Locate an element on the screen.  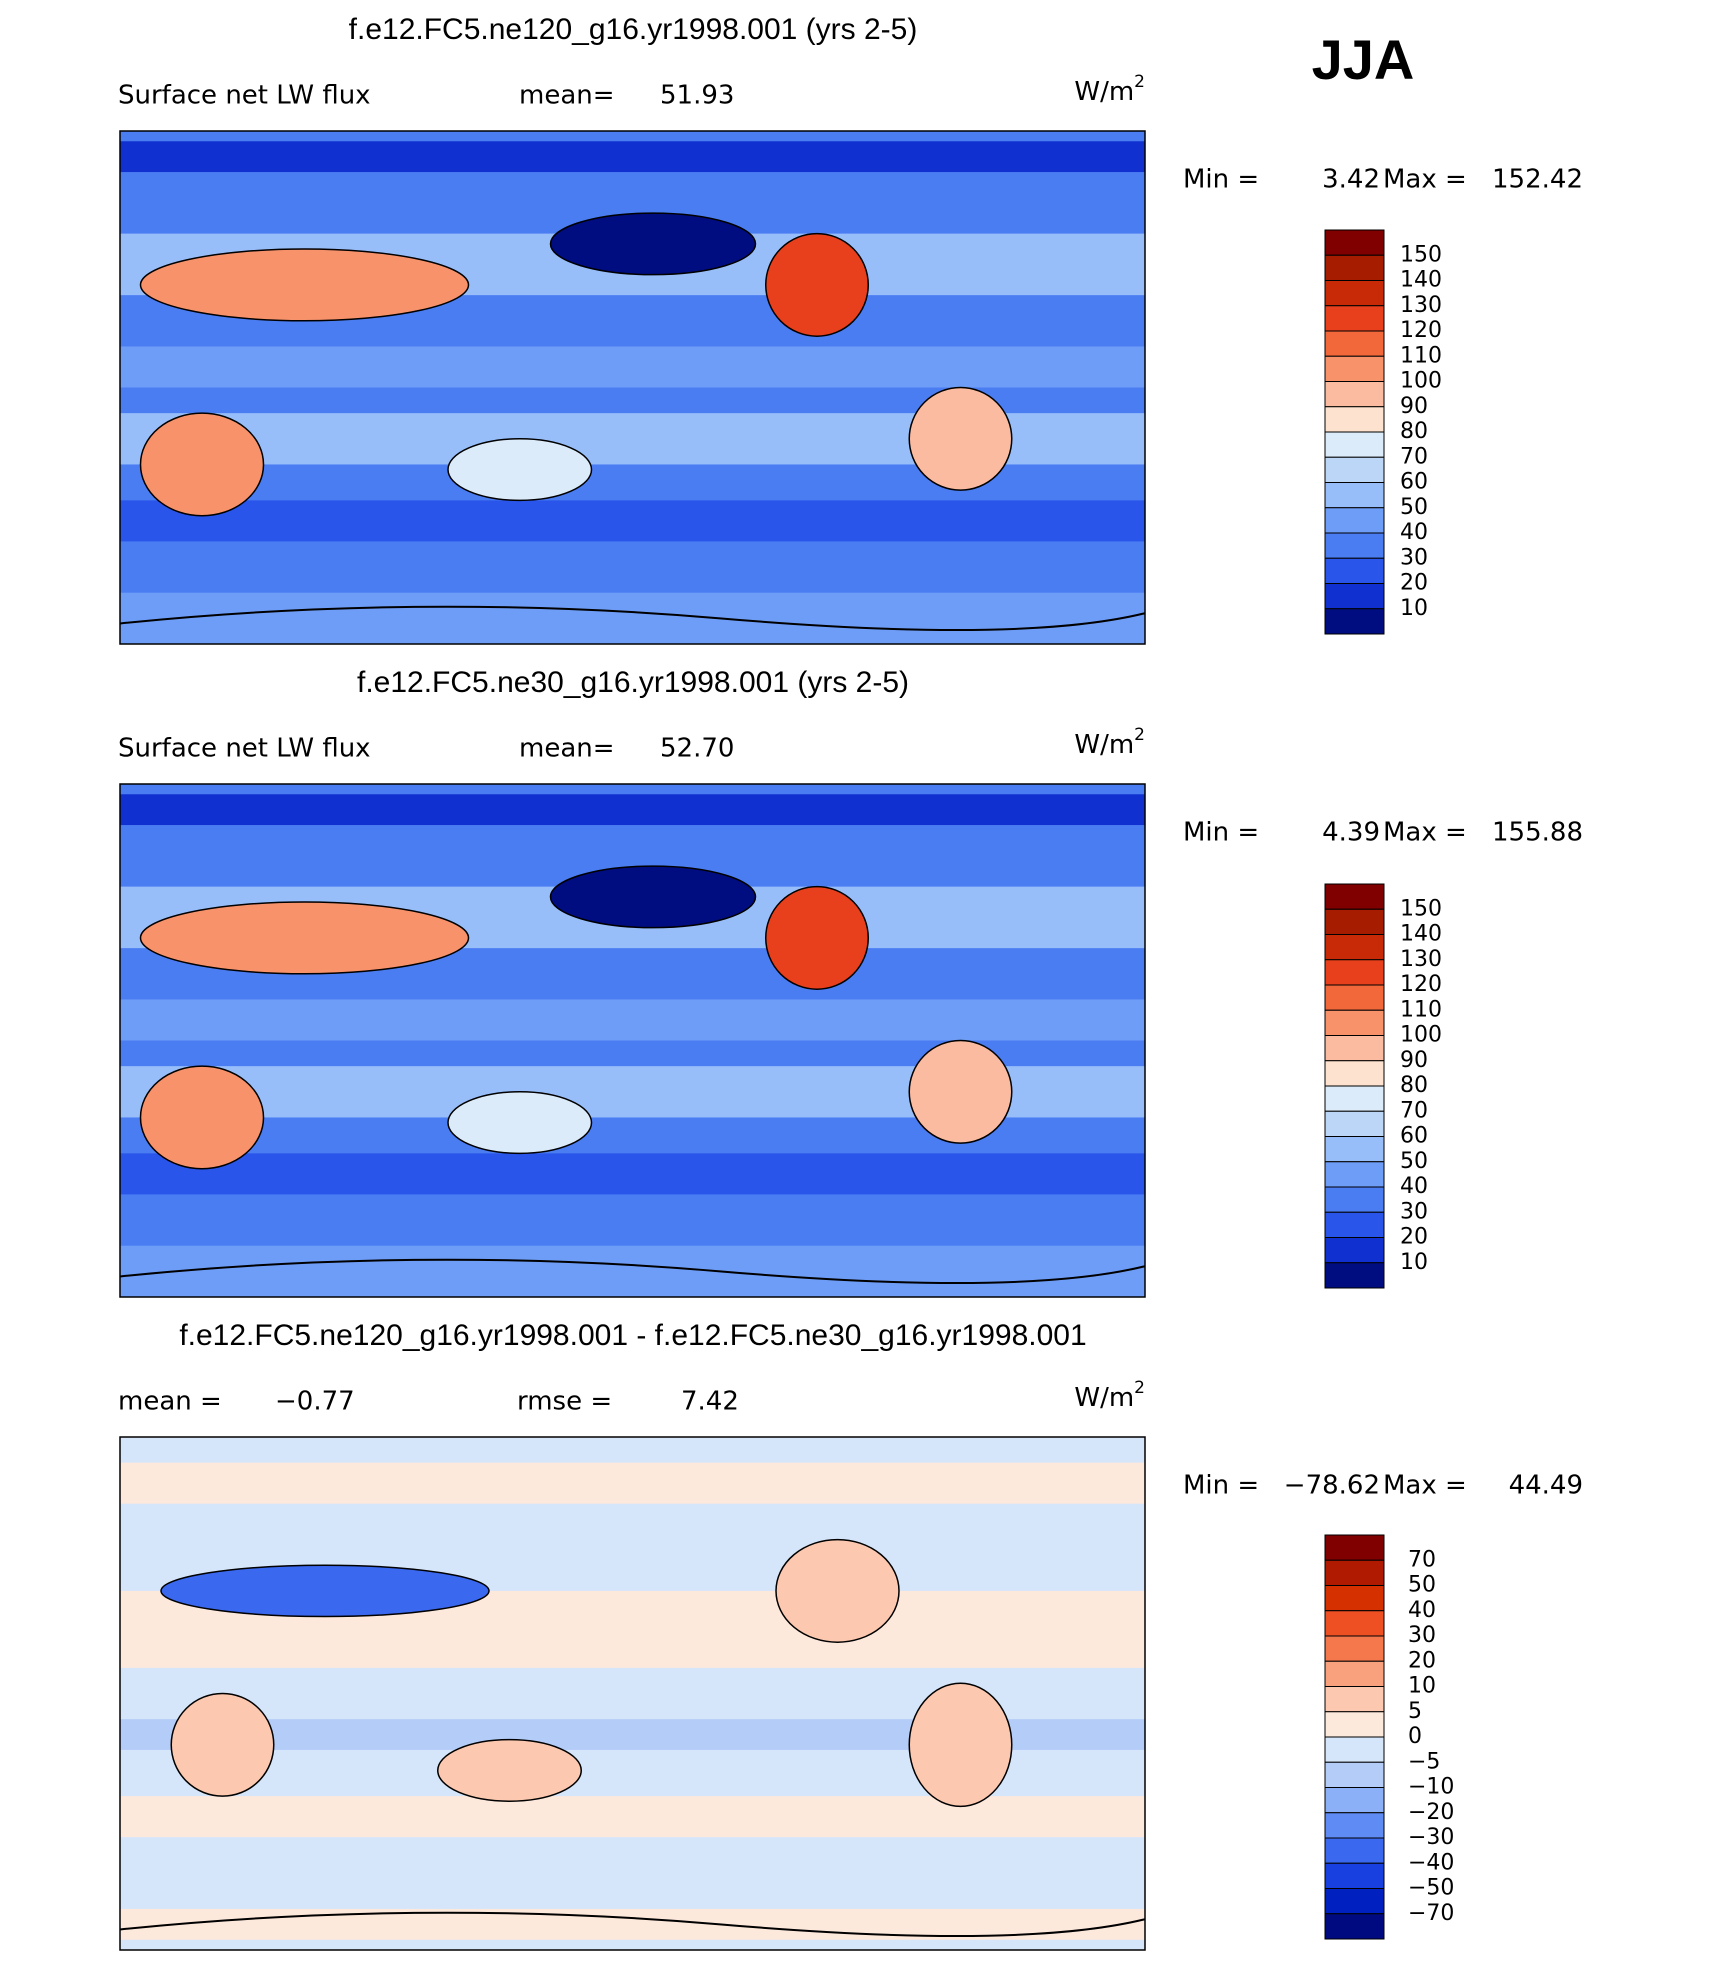
stat-value: −0.77 is located at coordinates (315, 1402).